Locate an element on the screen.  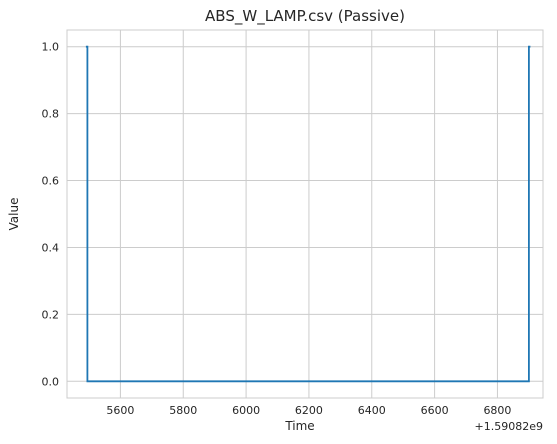
y-tick-label: 0.0 is located at coordinates (51, 381).